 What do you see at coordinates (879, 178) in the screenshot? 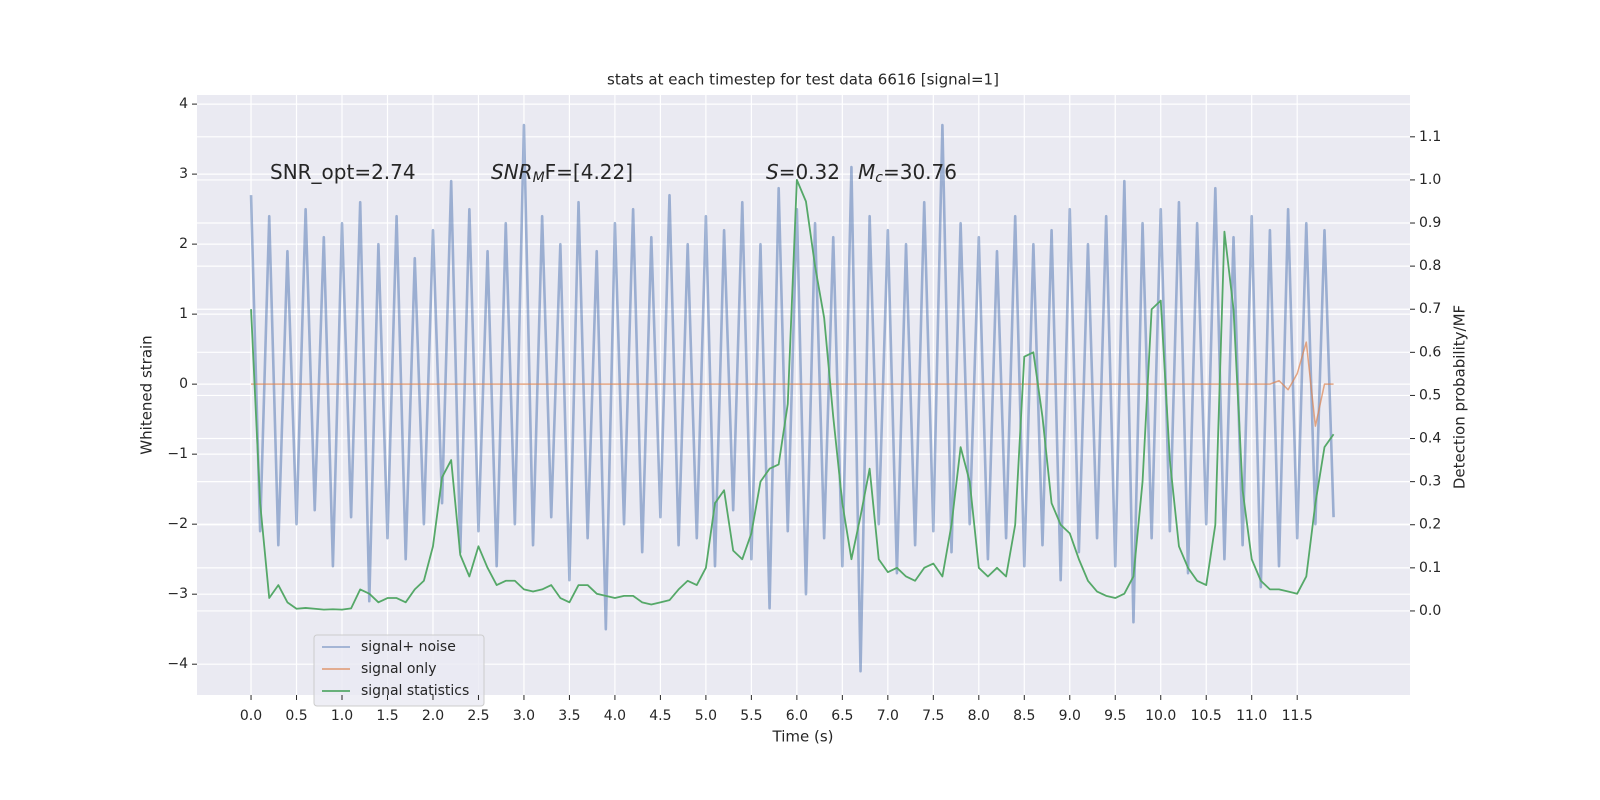
I see `annotation-part: c` at bounding box center [879, 178].